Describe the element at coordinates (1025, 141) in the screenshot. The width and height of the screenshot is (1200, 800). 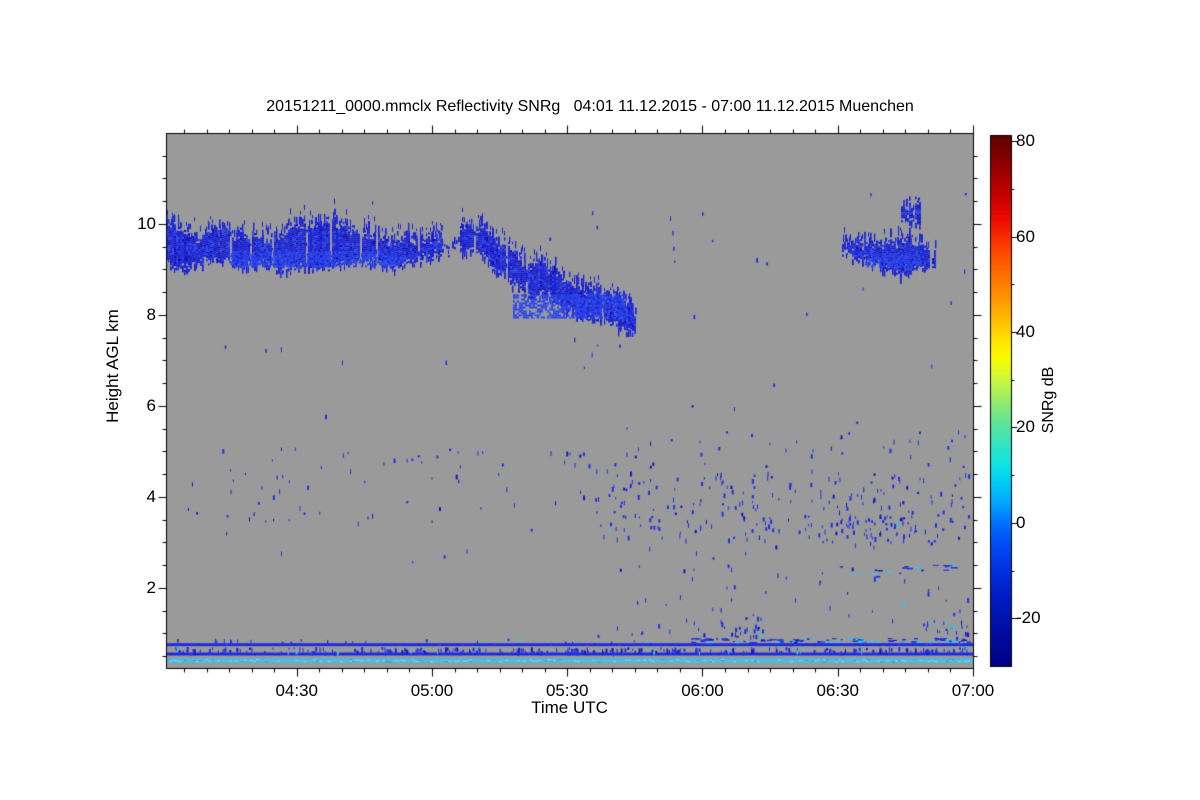
I see `colorbar-tick-label-80: 80` at that location.